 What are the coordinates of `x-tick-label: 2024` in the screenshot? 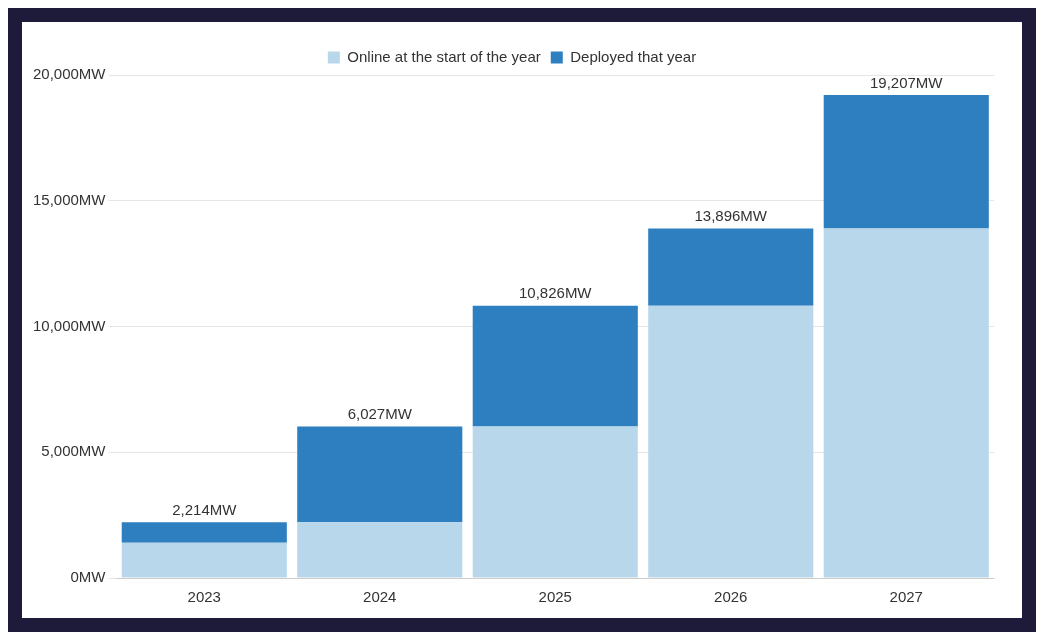 It's located at (380, 597).